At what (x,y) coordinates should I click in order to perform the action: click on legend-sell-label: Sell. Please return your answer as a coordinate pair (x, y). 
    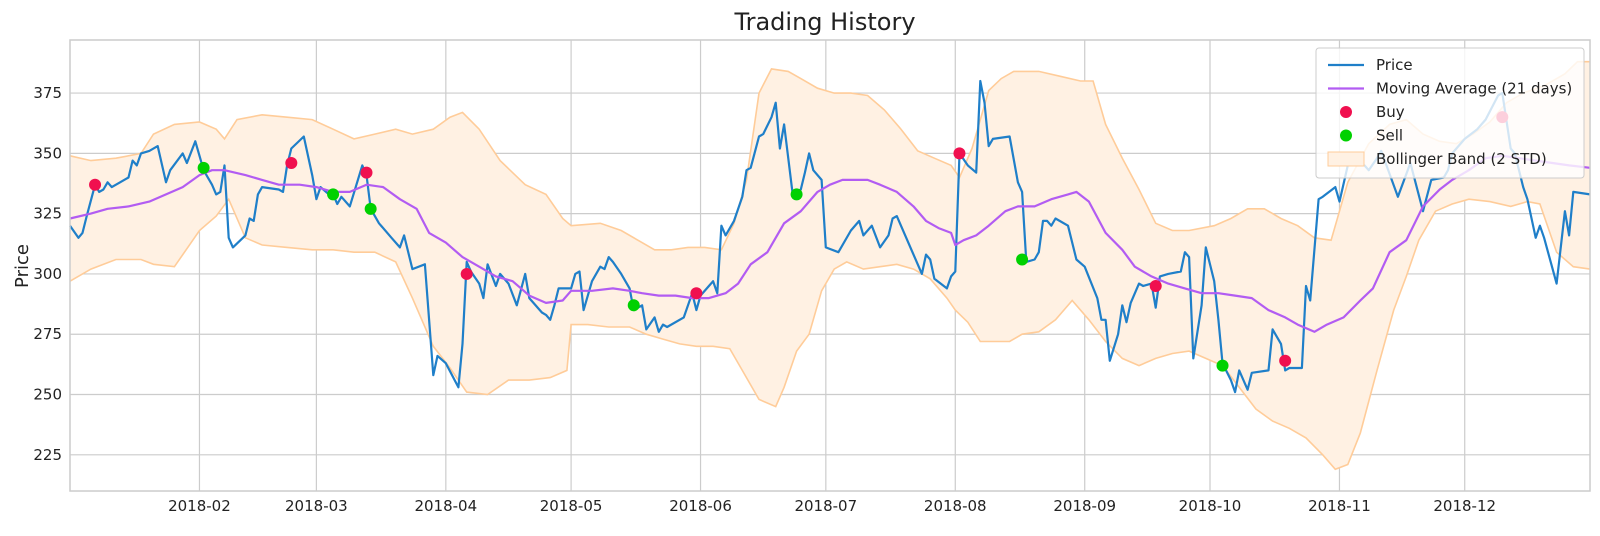
    Looking at the image, I should click on (1389, 136).